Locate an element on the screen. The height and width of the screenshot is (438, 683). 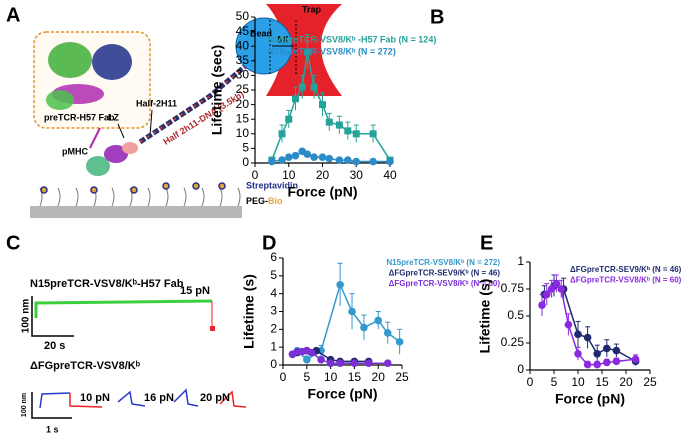
y-tick-label: 1 is located at coordinates (520, 261).